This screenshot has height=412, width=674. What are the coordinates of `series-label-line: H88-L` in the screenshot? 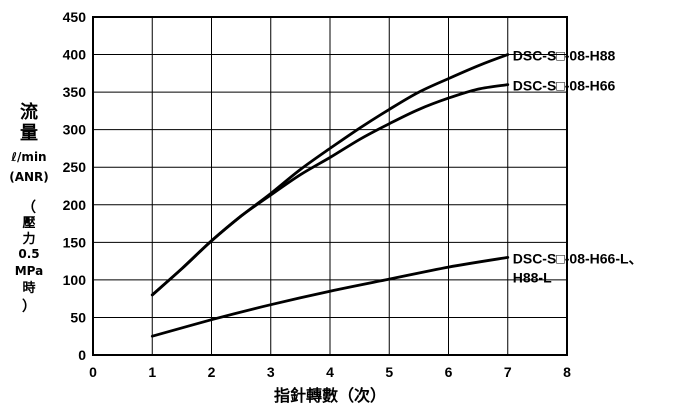 It's located at (532, 277).